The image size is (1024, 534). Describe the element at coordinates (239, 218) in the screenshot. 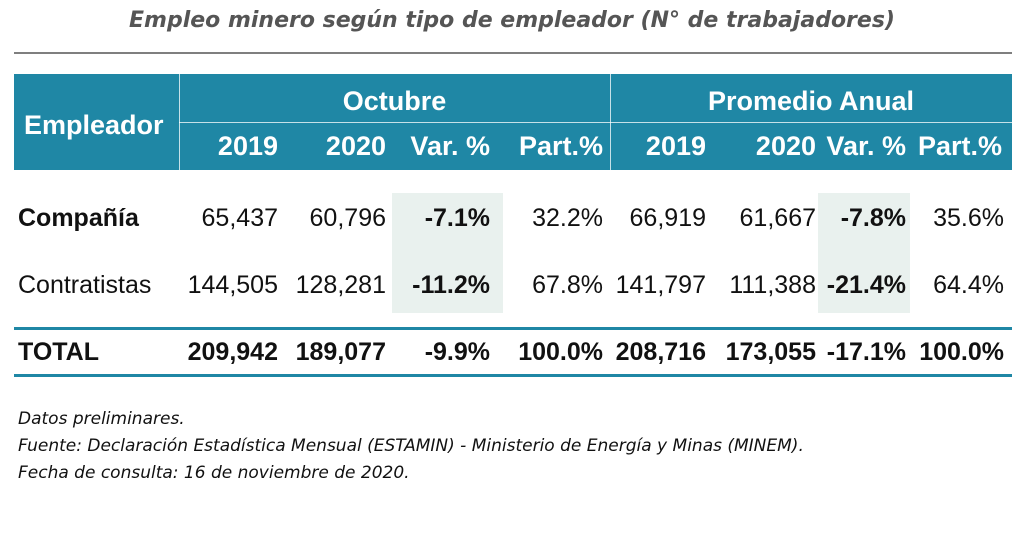

I see `table-cell: 65,437` at that location.